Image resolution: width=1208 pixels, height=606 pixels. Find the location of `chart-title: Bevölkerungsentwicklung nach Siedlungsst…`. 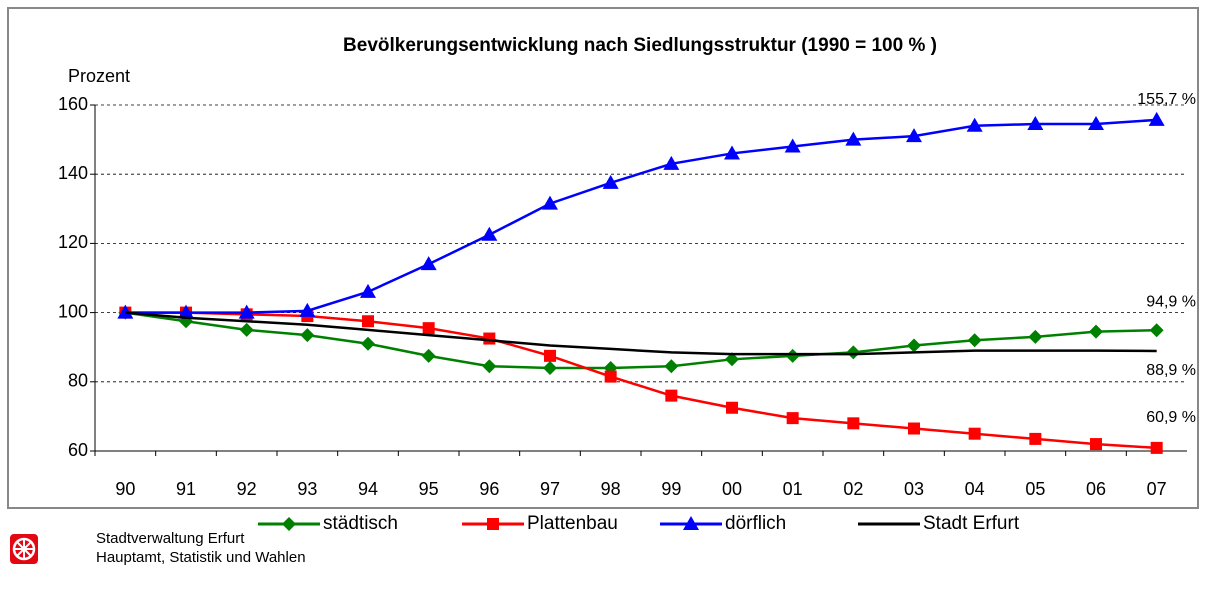

chart-title: Bevölkerungsentwicklung nach Siedlungsst… is located at coordinates (640, 45).